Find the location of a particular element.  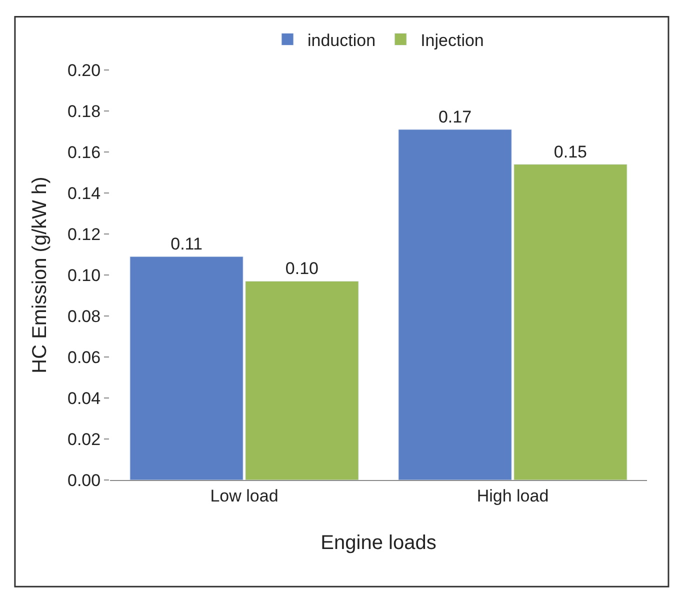

y-tick-label: 0.20 is located at coordinates (84, 70).